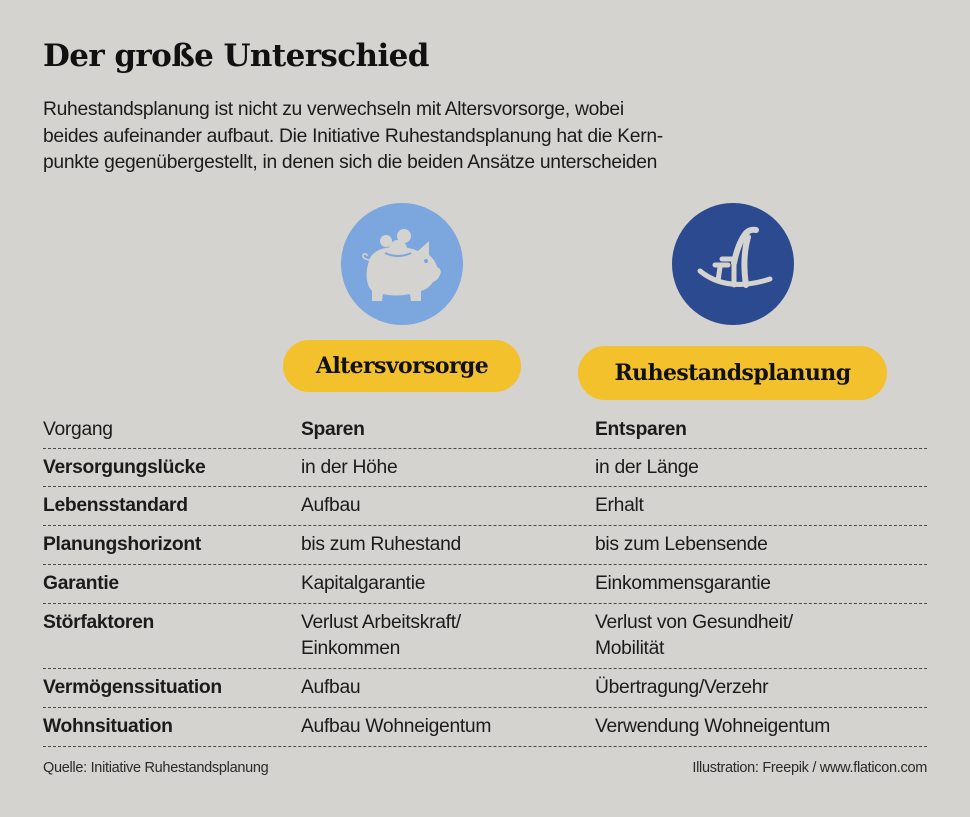 Image resolution: width=970 pixels, height=817 pixels. Describe the element at coordinates (630, 648) in the screenshot. I see `cell-line: Mobilität` at that location.